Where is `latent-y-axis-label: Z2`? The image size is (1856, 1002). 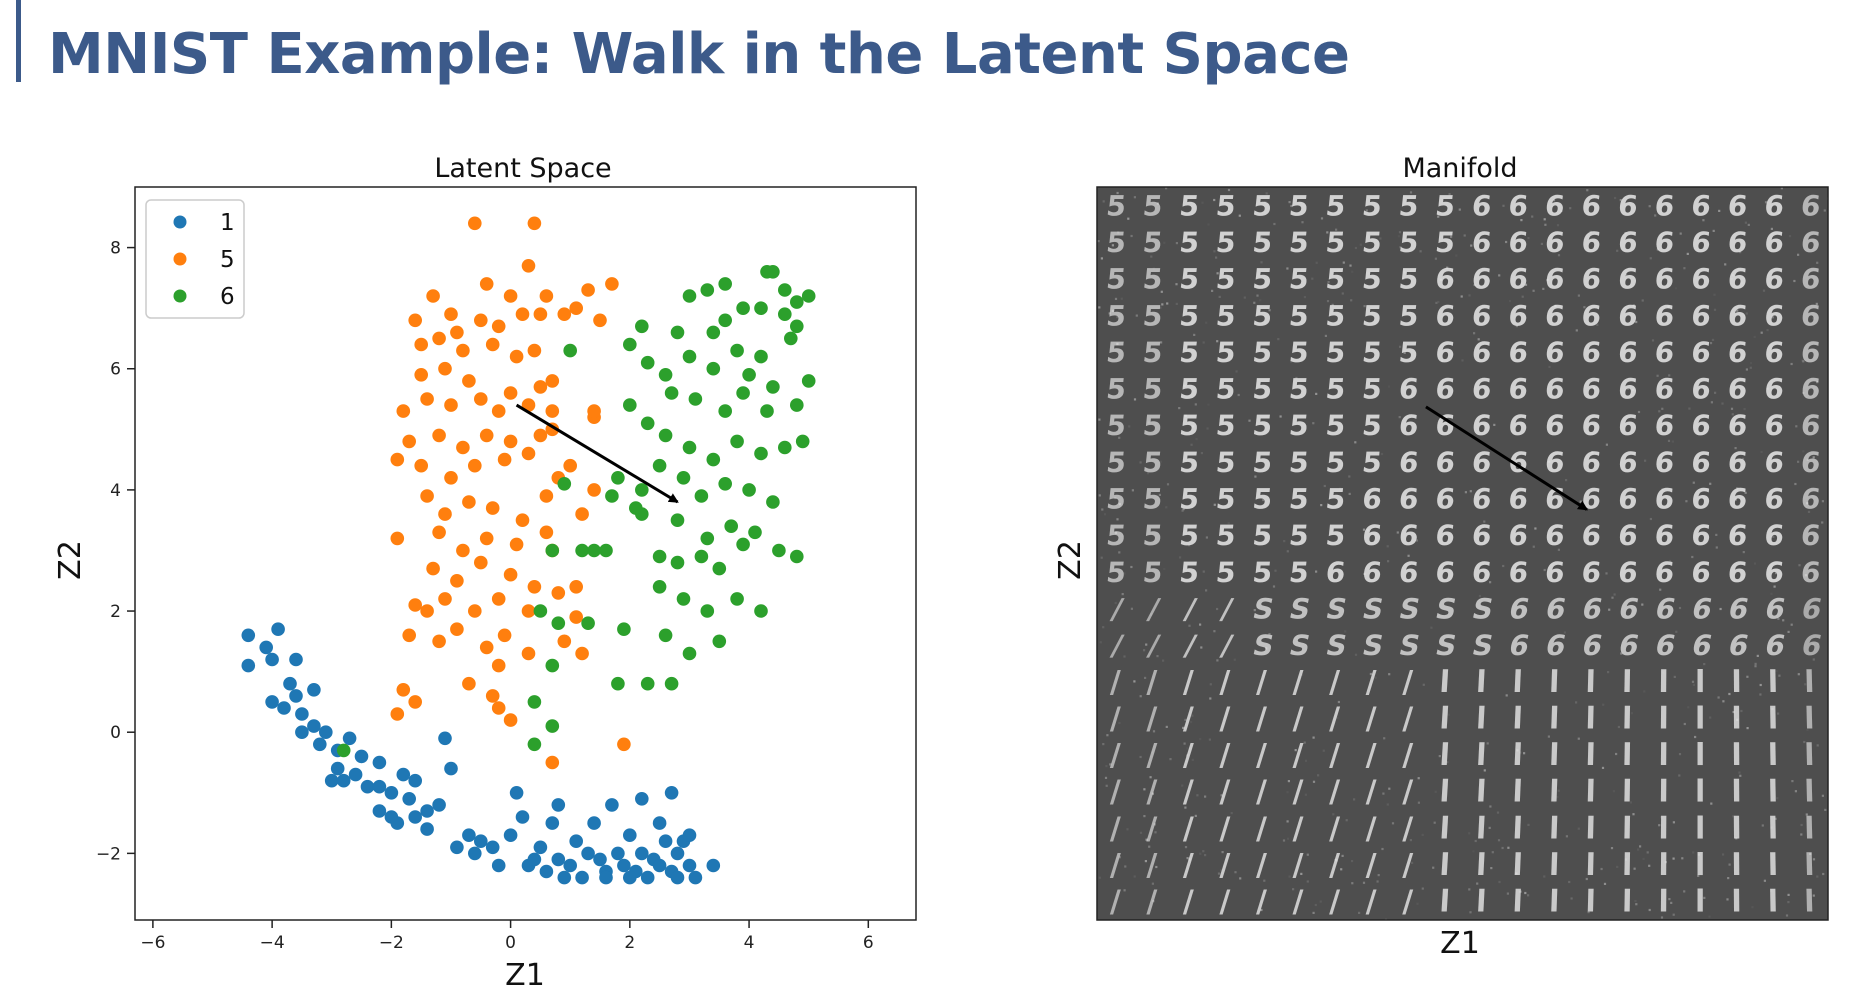
latent-y-axis-label: Z2 is located at coordinates (70, 560).